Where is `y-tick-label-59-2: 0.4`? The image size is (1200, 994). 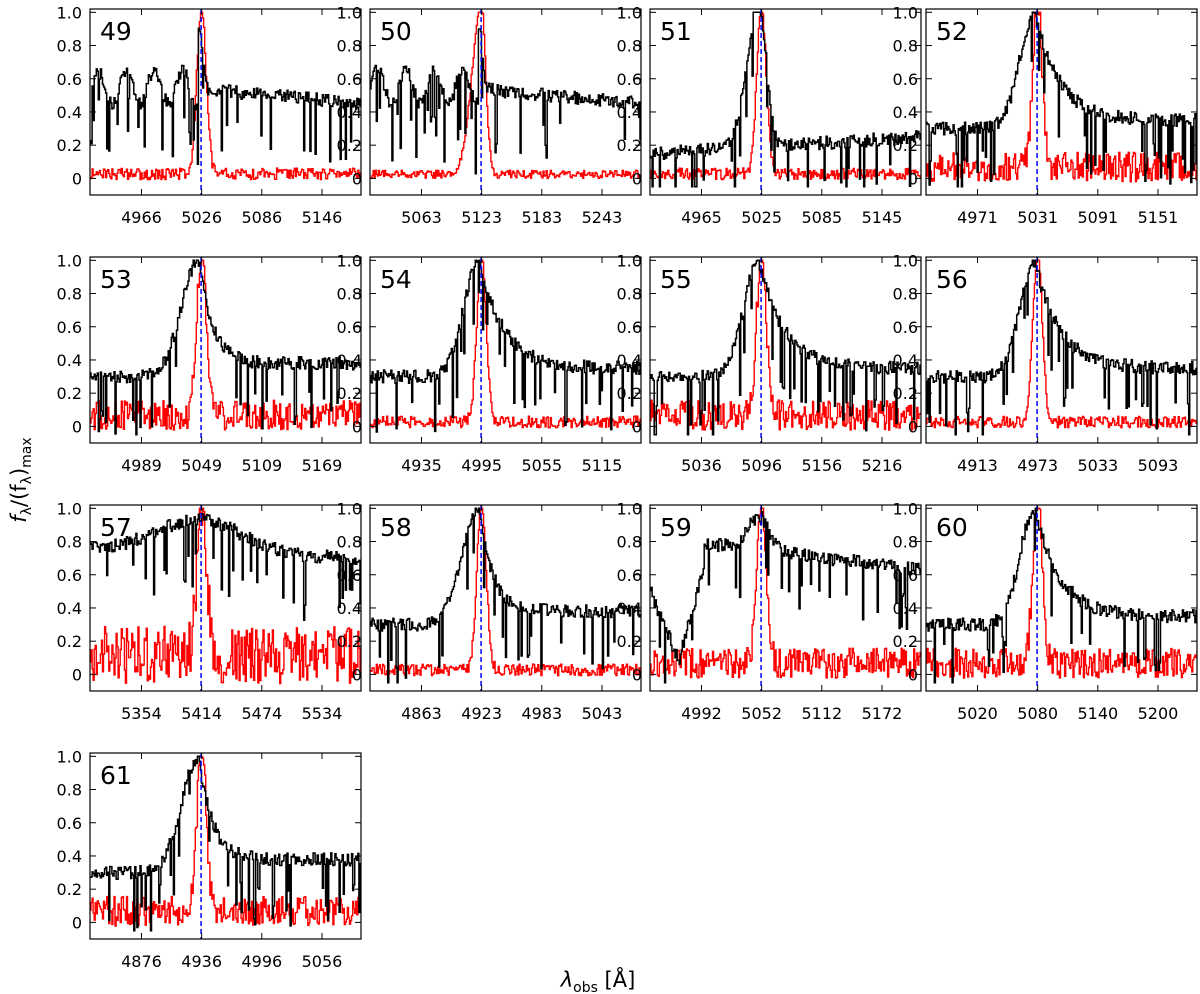
y-tick-label-59-2: 0.4 is located at coordinates (629, 608).